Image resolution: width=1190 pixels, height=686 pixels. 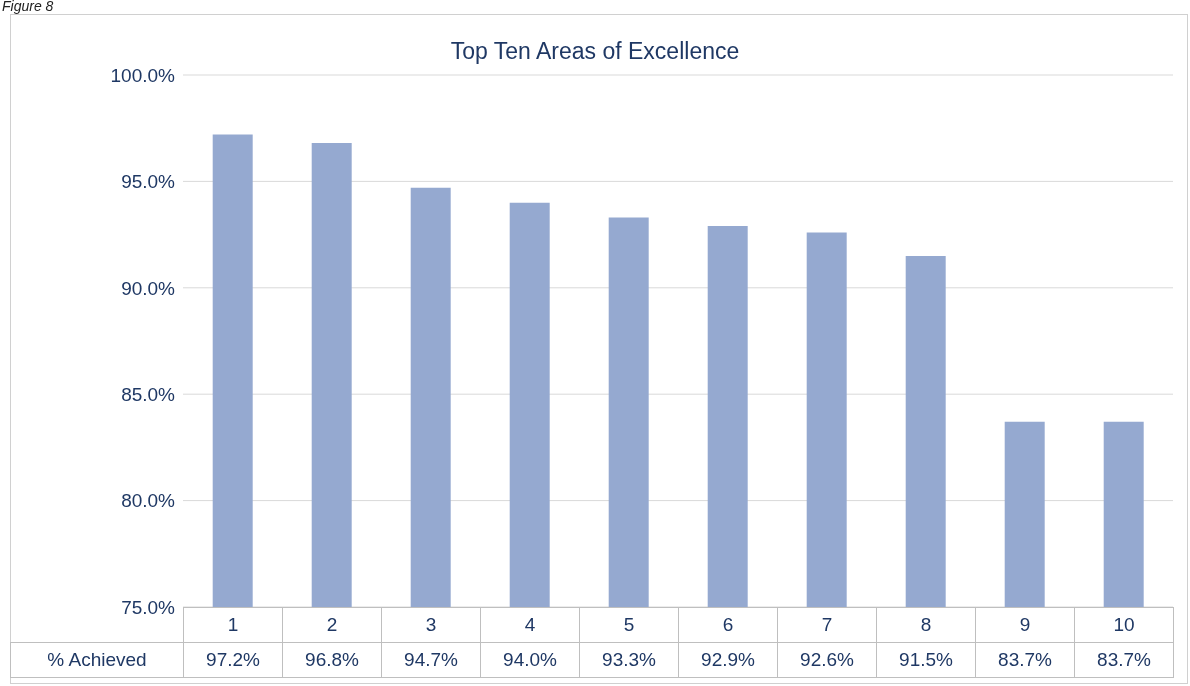 What do you see at coordinates (148, 182) in the screenshot?
I see `y-tick-label: 95.0%` at bounding box center [148, 182].